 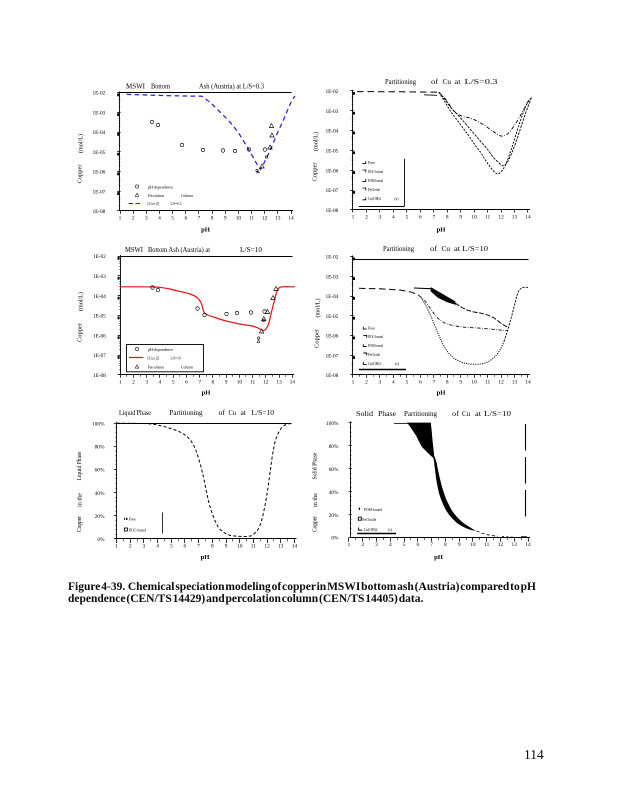 What do you see at coordinates (156, 367) in the screenshot?
I see `svg-text: Percolation` at bounding box center [156, 367].